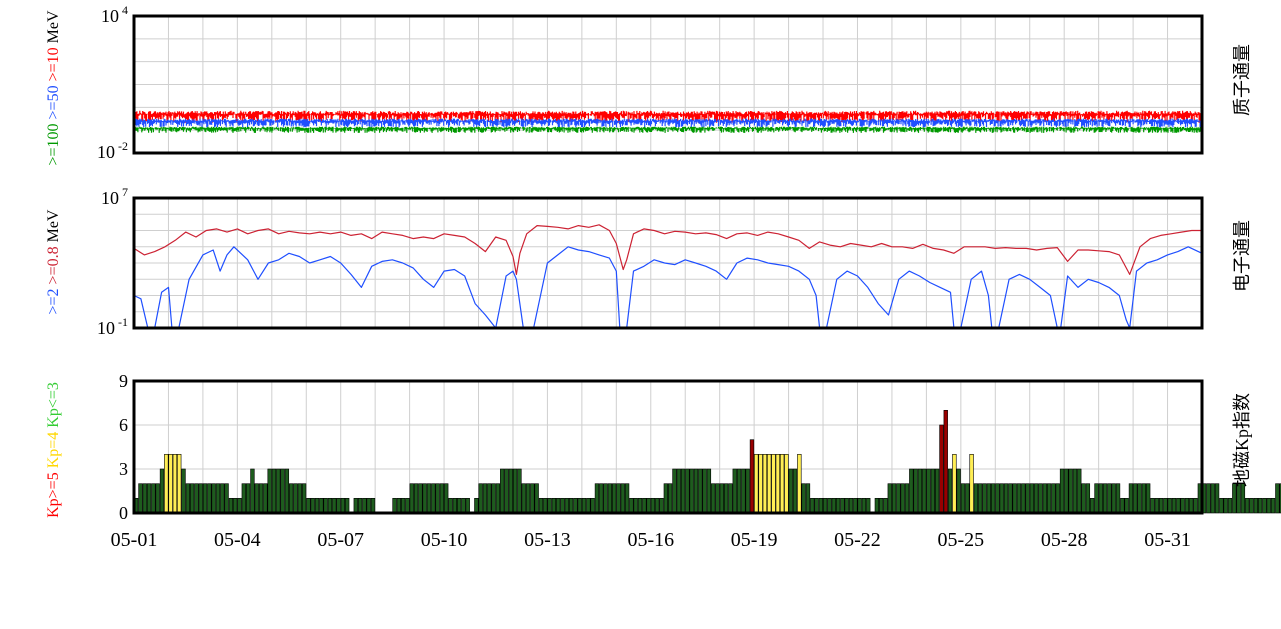 The width and height of the screenshot is (1281, 629). Describe the element at coordinates (1167, 540) in the screenshot. I see `x-tick-label: 05-31` at that location.